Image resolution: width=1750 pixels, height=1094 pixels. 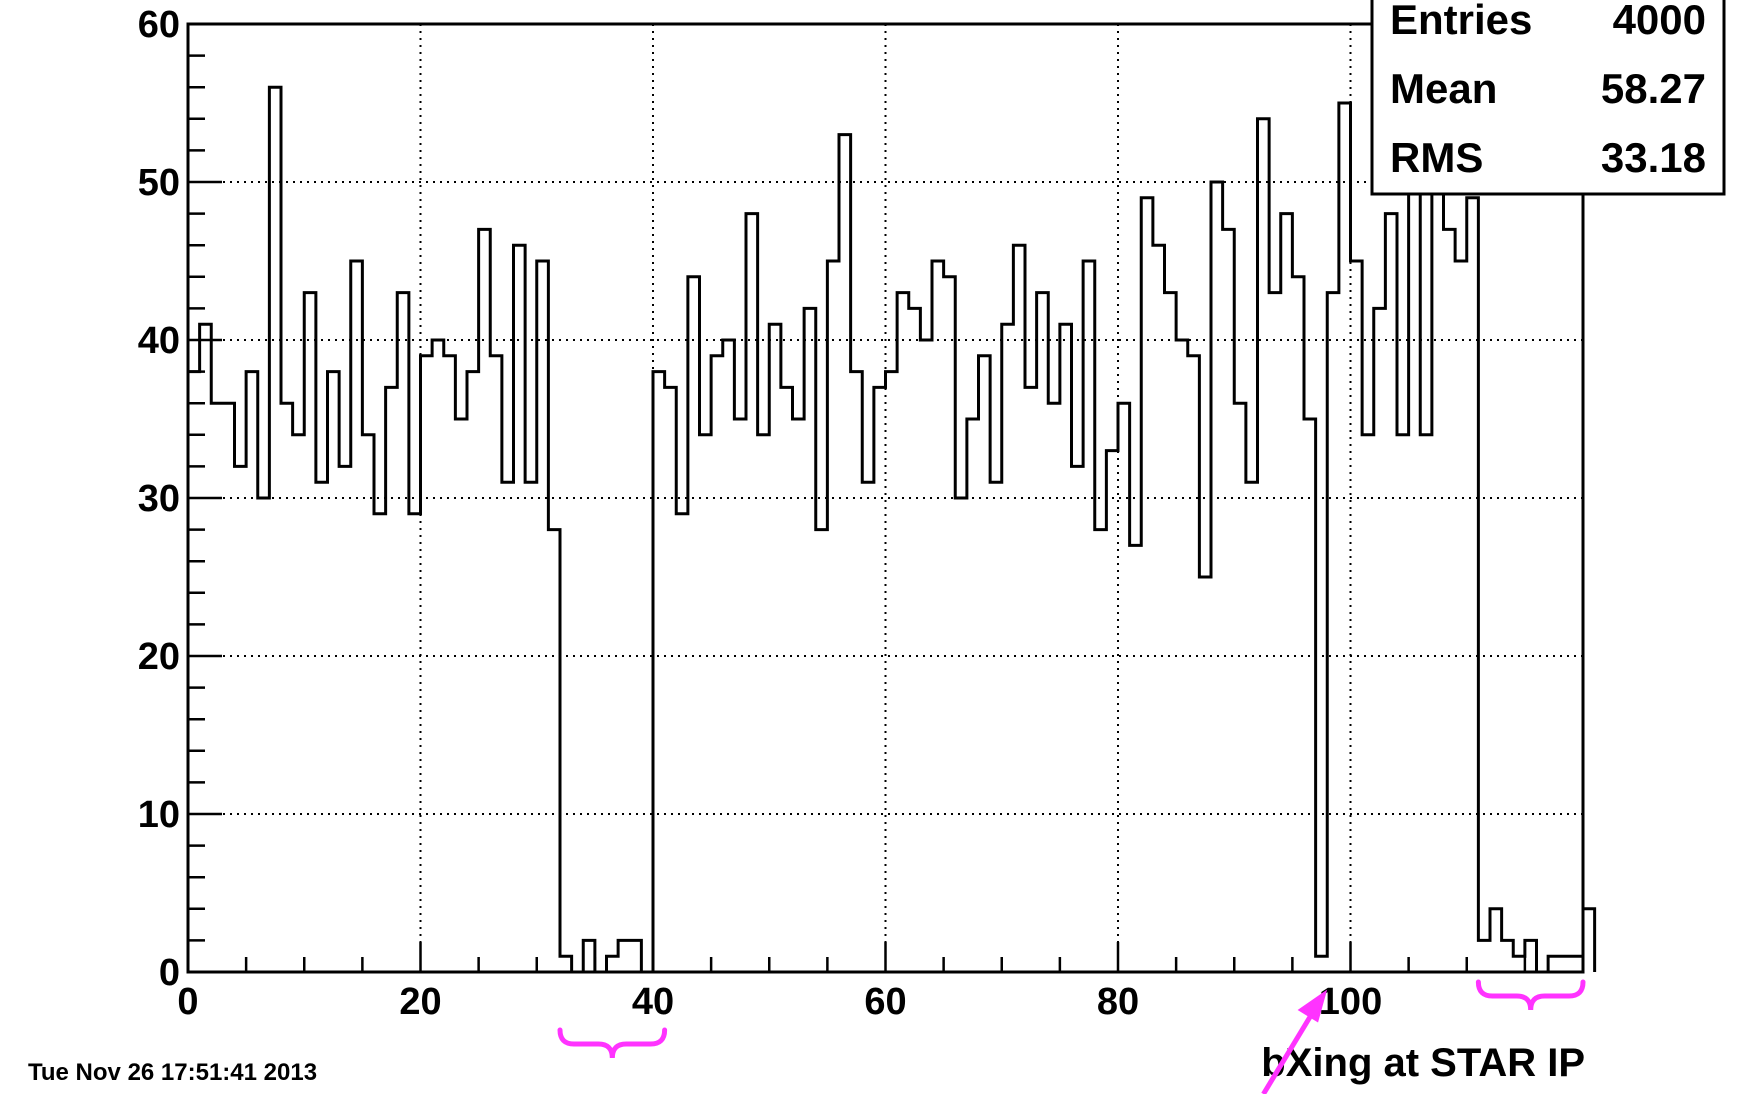 What do you see at coordinates (1312, 1006) in the screenshot?
I see `annotation-arrow-head` at bounding box center [1312, 1006].